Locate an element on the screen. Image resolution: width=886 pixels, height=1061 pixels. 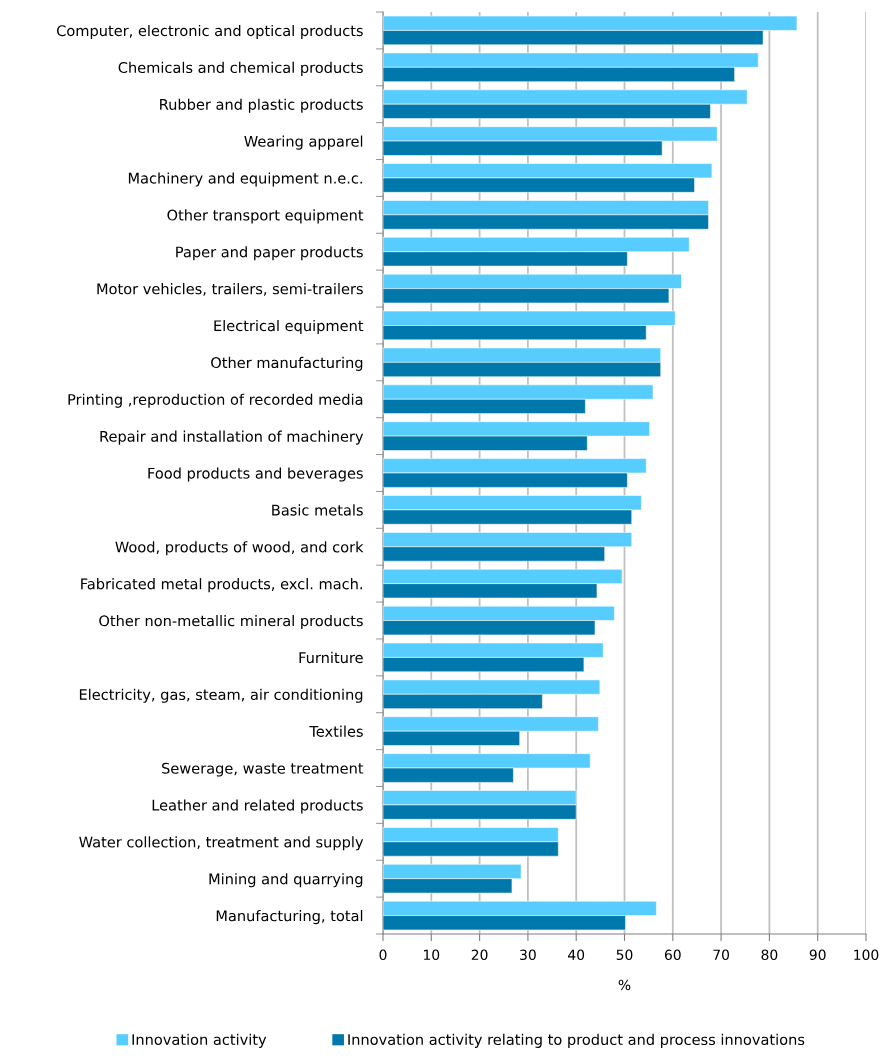
y-tick-label: Electricity, gas, steam, air conditioning is located at coordinates (221, 695).